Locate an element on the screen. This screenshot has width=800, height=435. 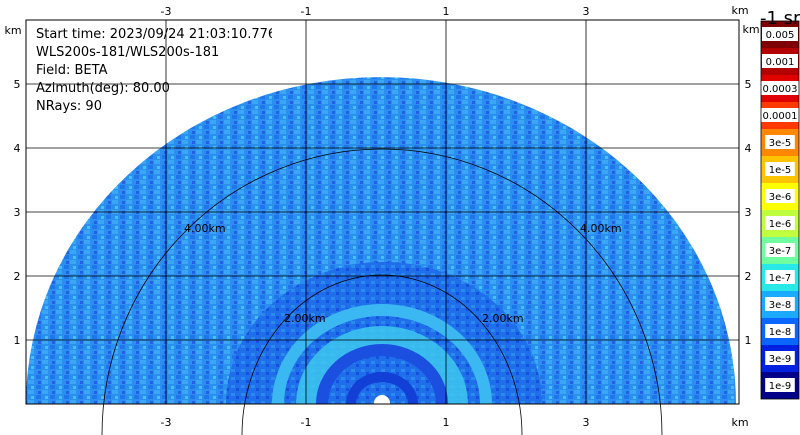
x-unit-top: km is located at coordinates (739, 10).